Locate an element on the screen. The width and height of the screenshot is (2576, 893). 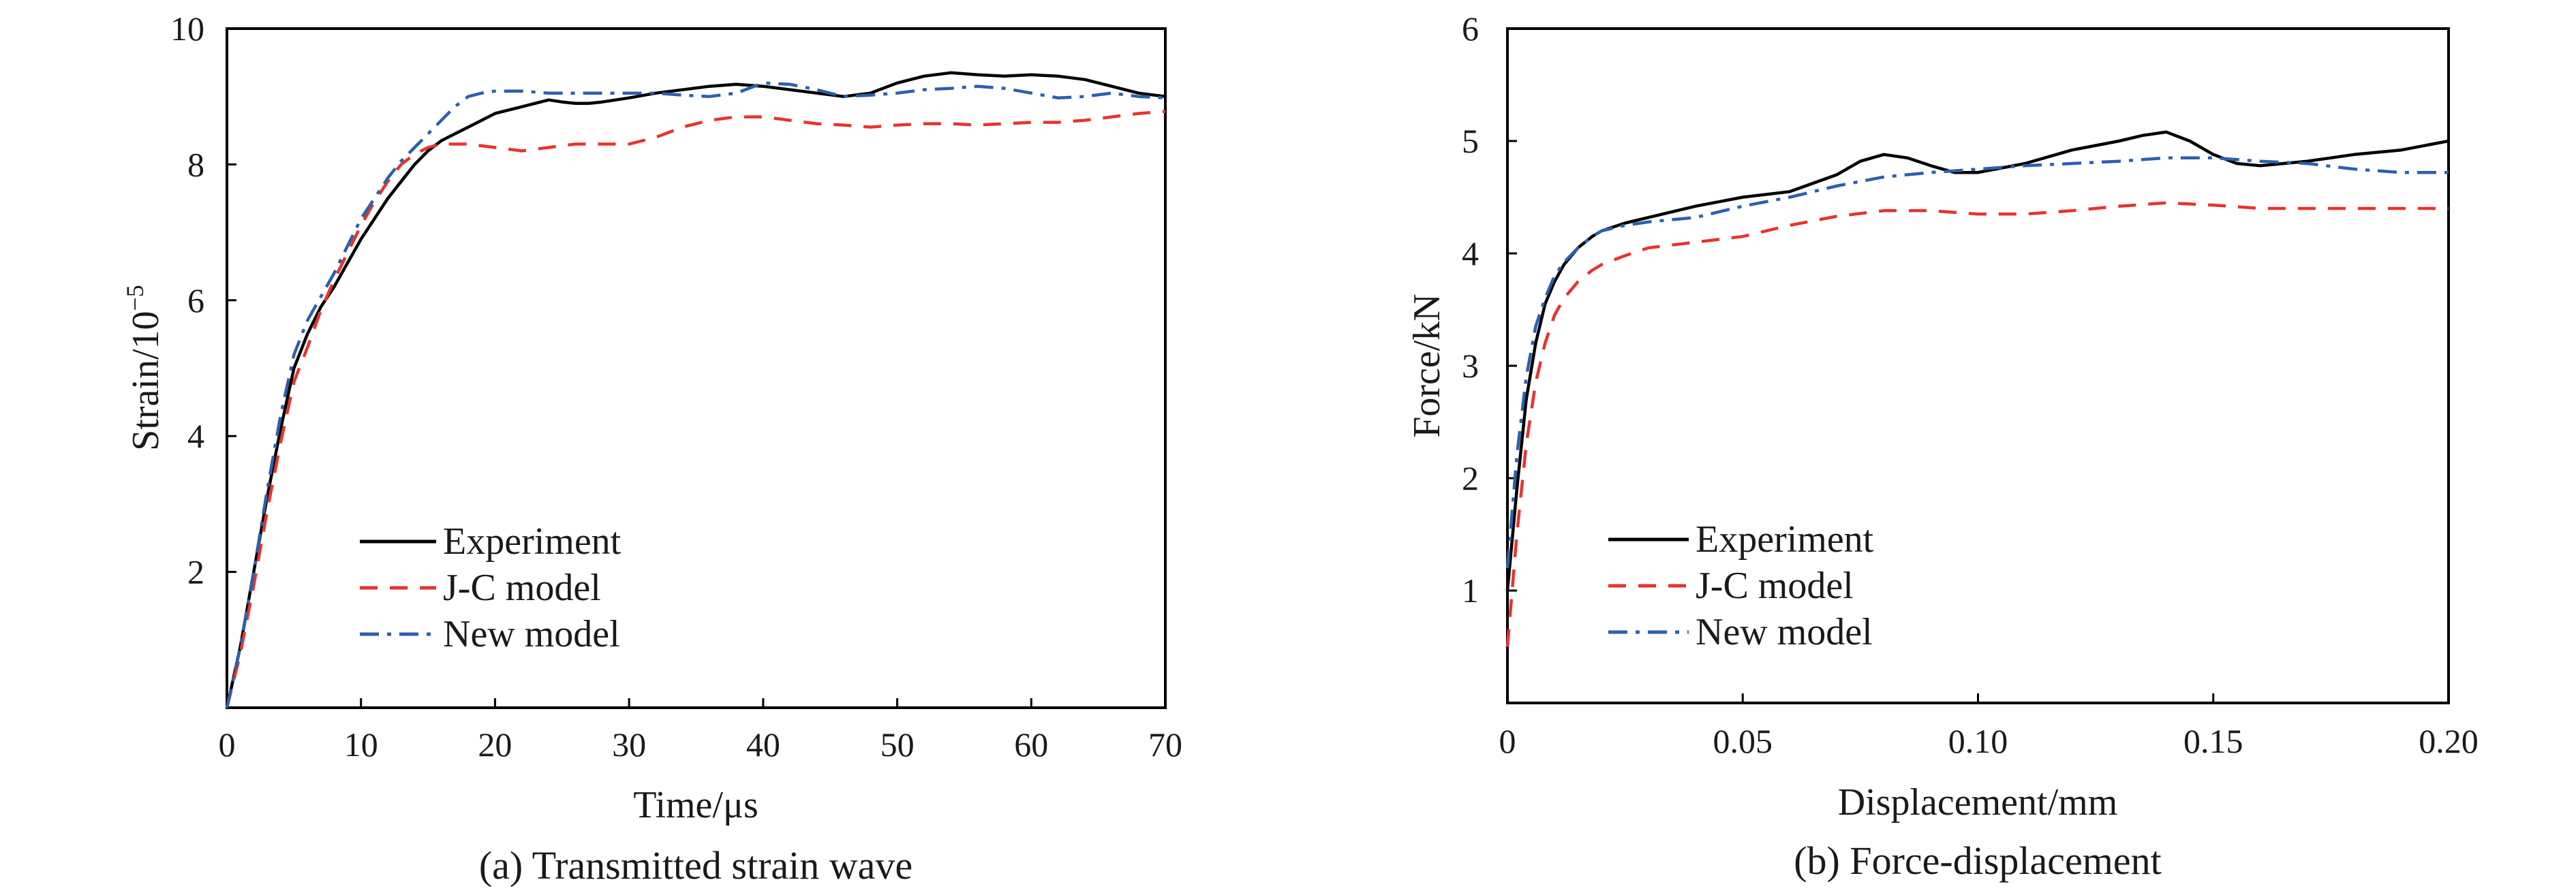
x-tick-label: 30 is located at coordinates (629, 744).